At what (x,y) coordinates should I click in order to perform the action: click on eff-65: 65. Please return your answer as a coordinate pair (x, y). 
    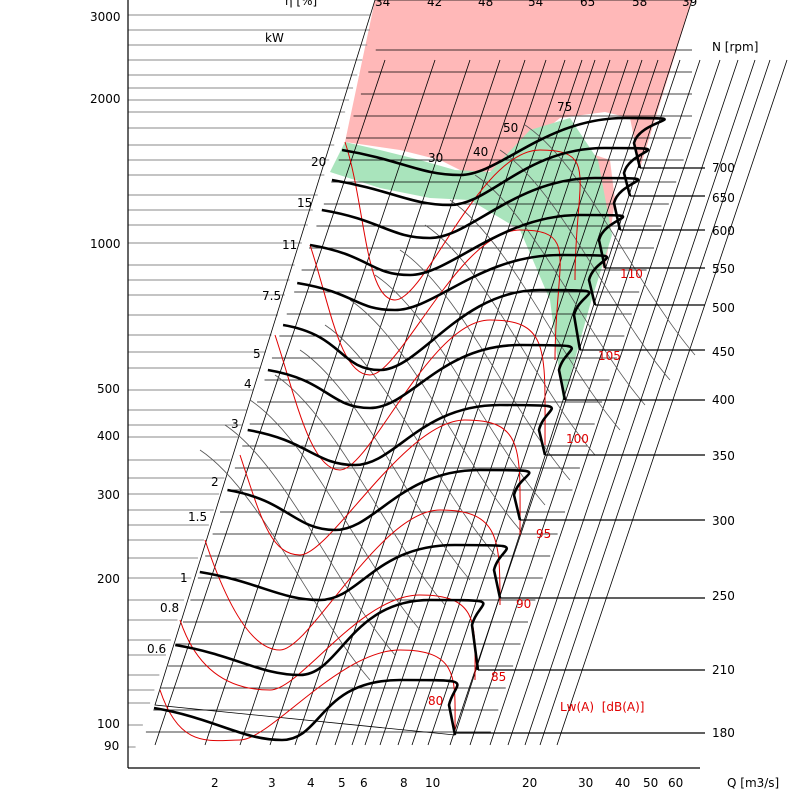
    Looking at the image, I should click on (587, 4).